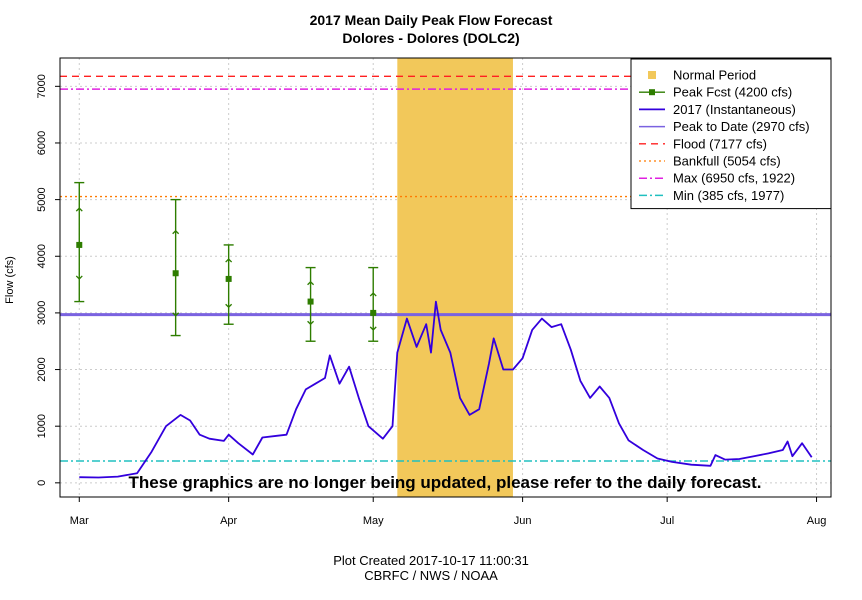 This screenshot has width=862, height=600. What do you see at coordinates (652, 92) in the screenshot?
I see `legend-forecast-point` at bounding box center [652, 92].